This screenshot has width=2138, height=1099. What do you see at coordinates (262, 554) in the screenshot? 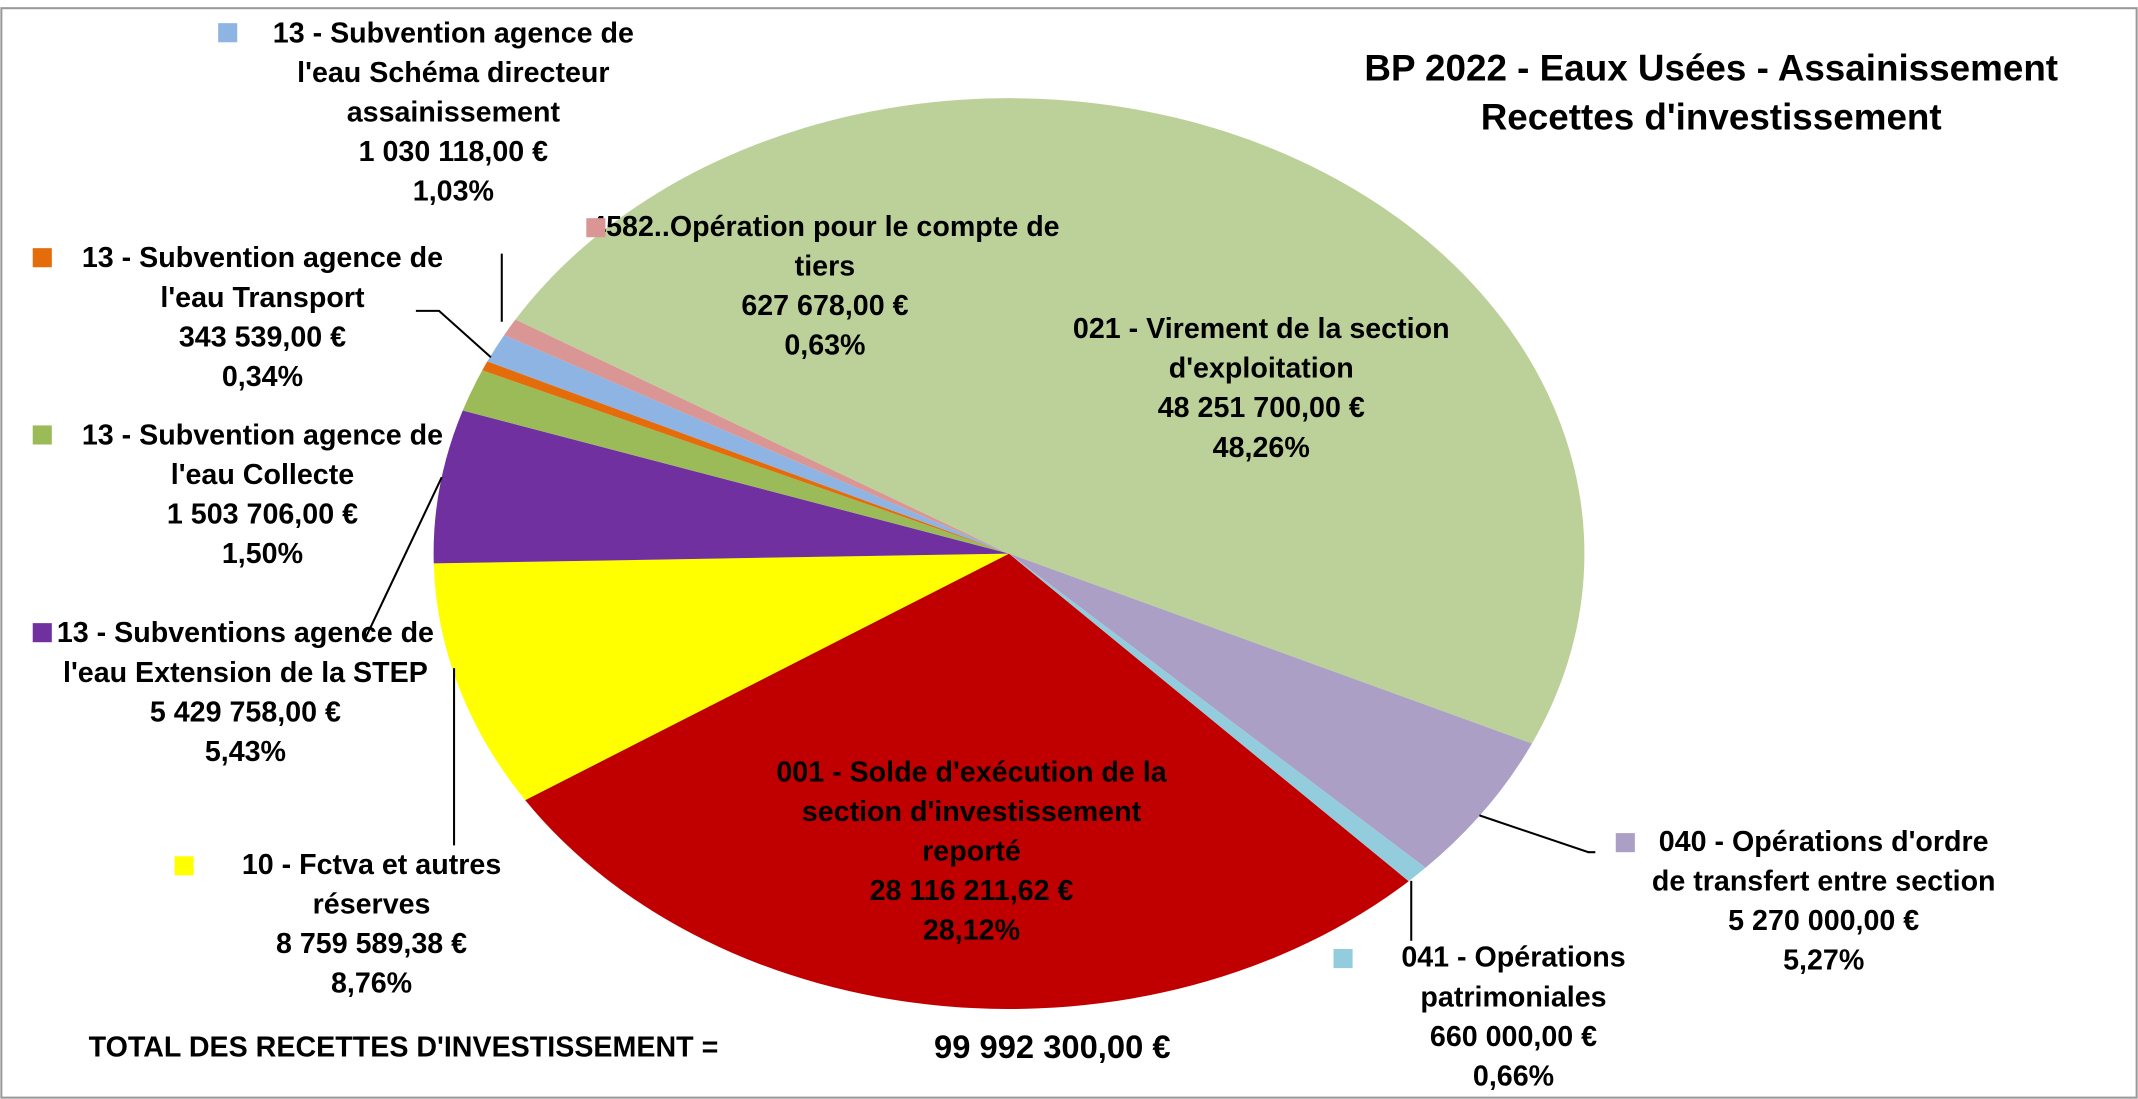
I see `percent-label: 1,50%` at bounding box center [262, 554].